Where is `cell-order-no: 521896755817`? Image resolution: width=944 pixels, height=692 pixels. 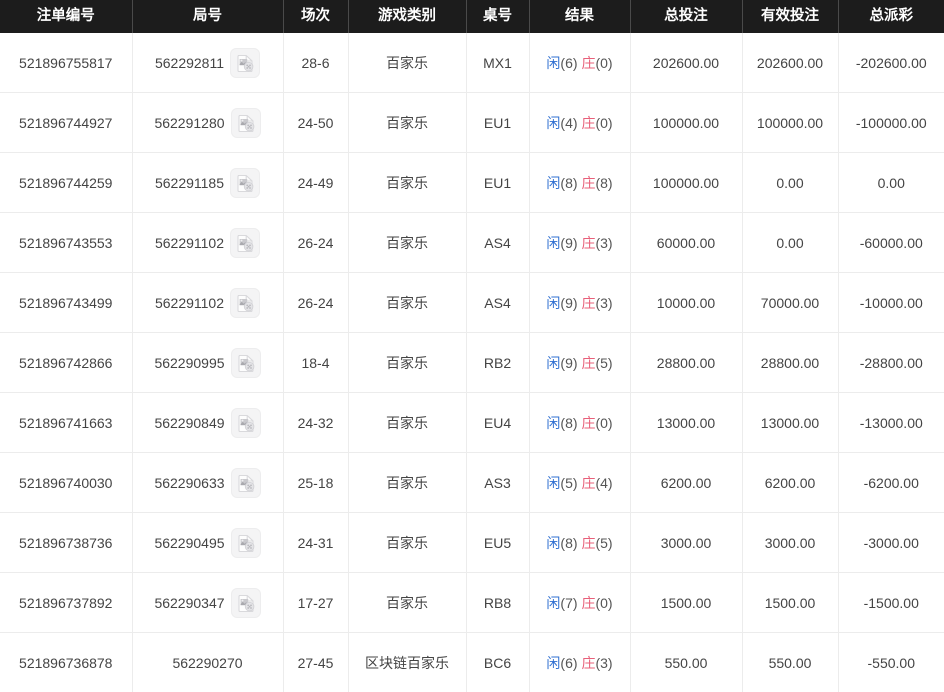 cell-order-no: 521896755817 is located at coordinates (66, 63).